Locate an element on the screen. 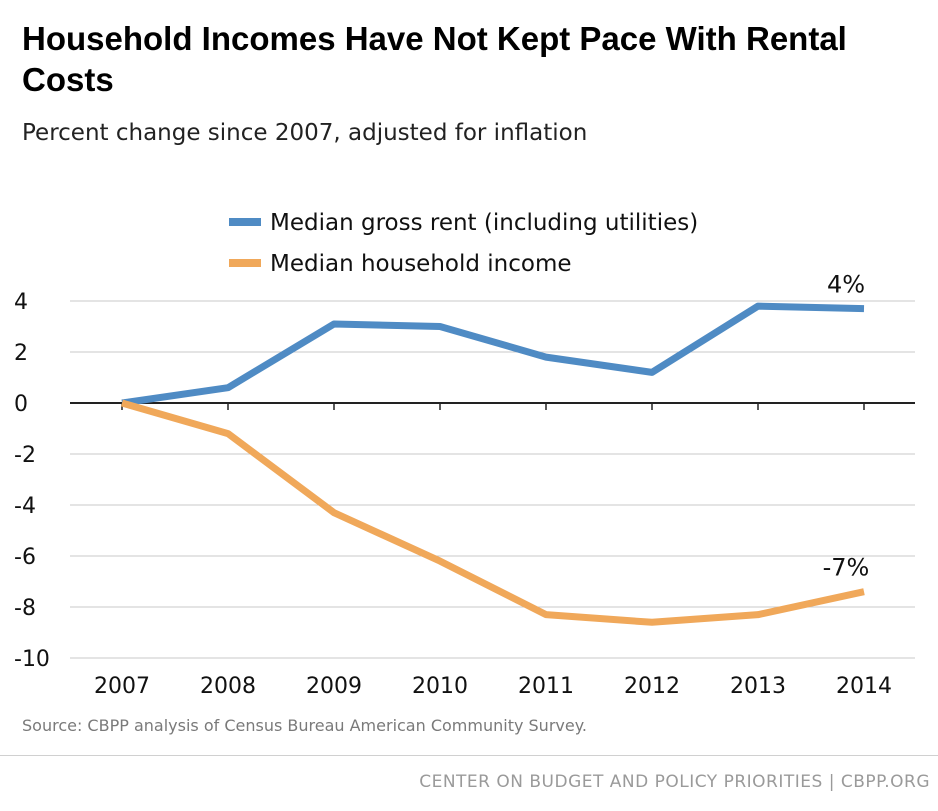 The height and width of the screenshot is (811, 938). footer-divider is located at coordinates (469, 755).